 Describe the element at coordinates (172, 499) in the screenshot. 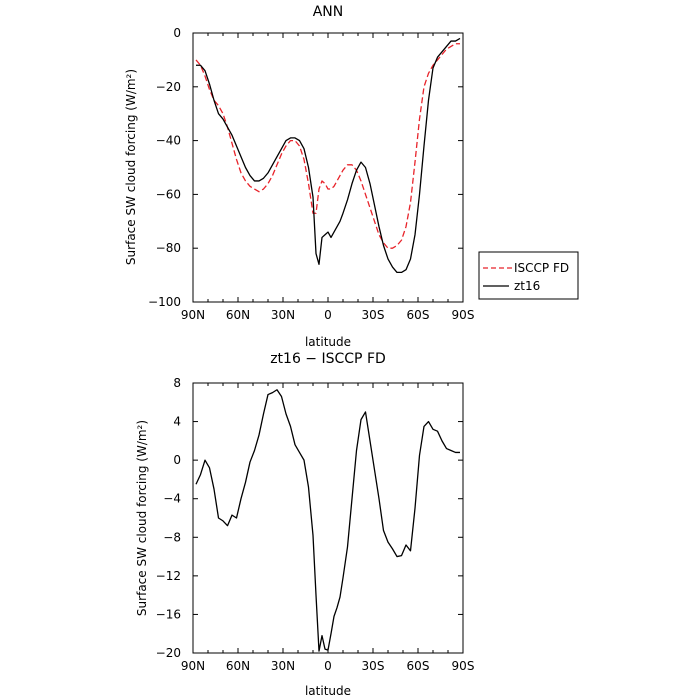

I see `y-tick-label: −4` at that location.